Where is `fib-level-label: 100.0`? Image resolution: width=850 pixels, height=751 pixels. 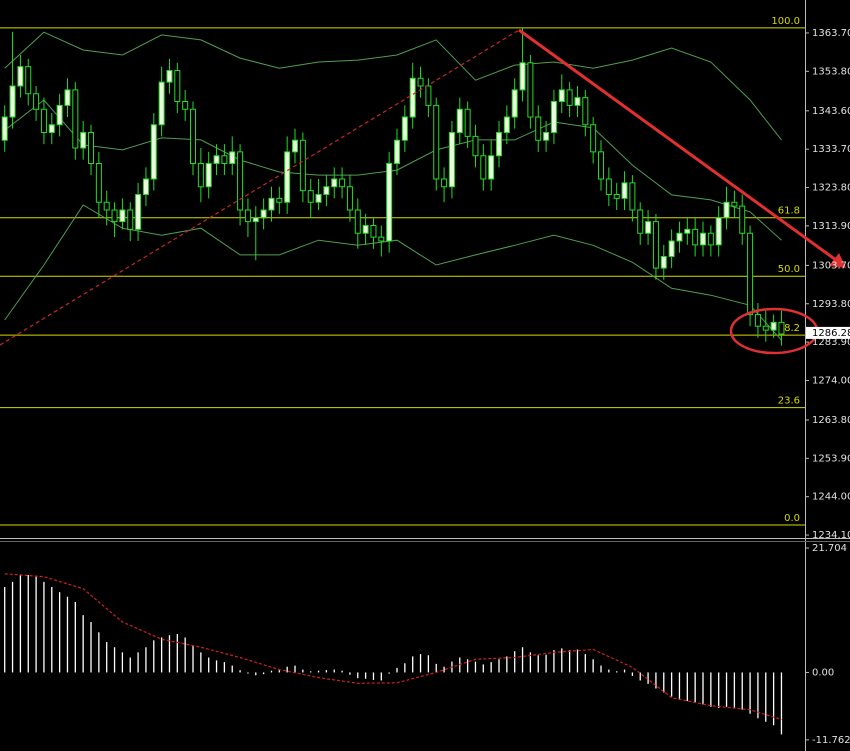
fib-level-label: 100.0 is located at coordinates (785, 21).